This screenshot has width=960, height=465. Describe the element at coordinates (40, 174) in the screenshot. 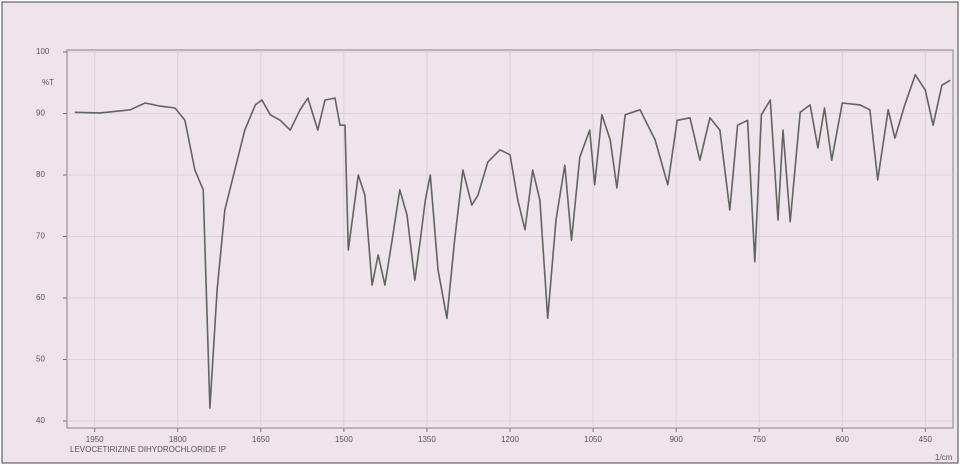

I see `y-tick-label: 80` at that location.